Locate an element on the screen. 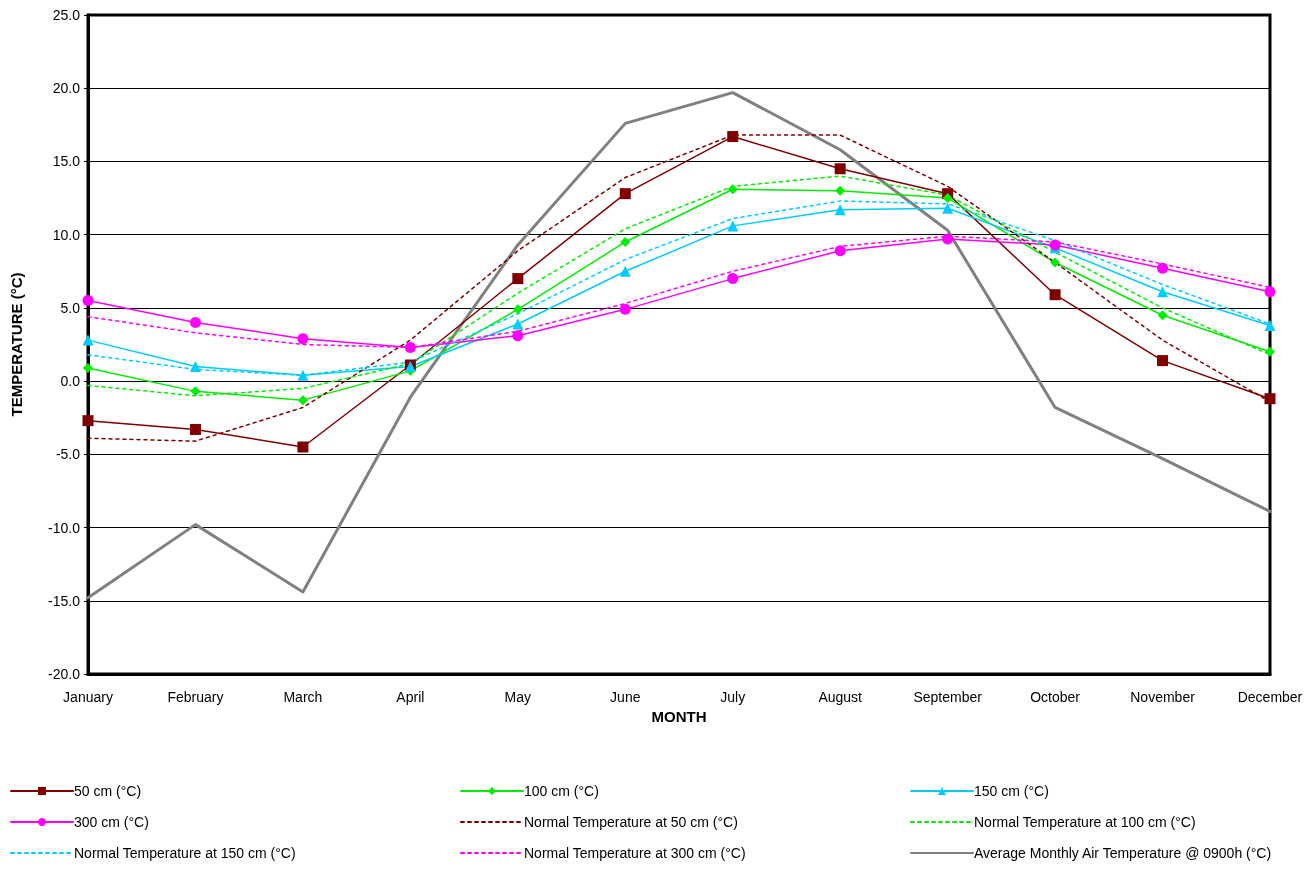 This screenshot has height=869, width=1316. legend-label: 100 cm (°C) is located at coordinates (561, 791).